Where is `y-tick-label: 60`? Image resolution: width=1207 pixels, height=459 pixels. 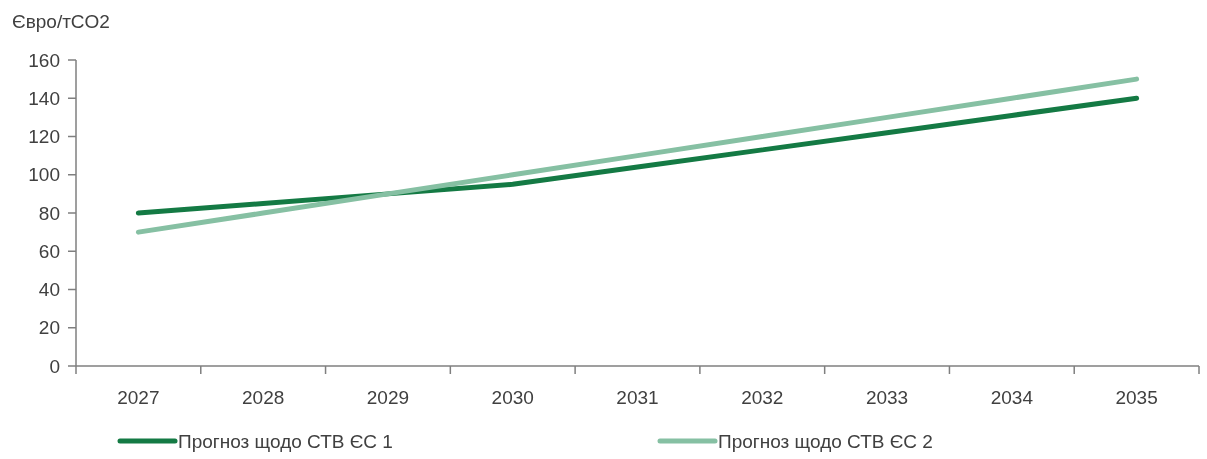
y-tick-label: 60 is located at coordinates (49, 251).